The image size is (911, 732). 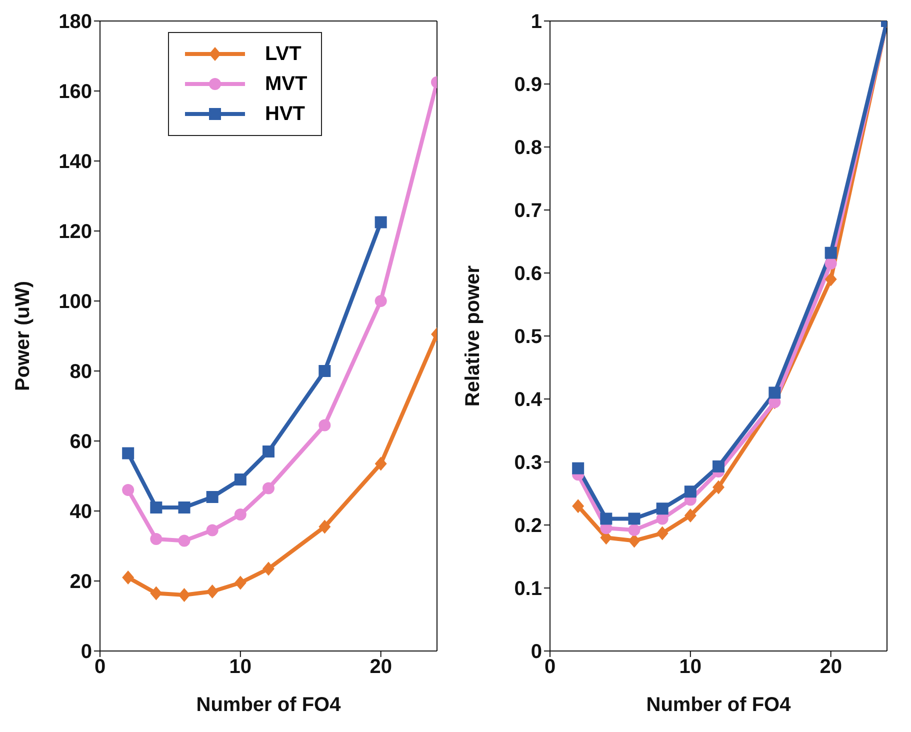 What do you see at coordinates (75, 302) in the screenshot?
I see `y-tick-label: 100` at bounding box center [75, 302].